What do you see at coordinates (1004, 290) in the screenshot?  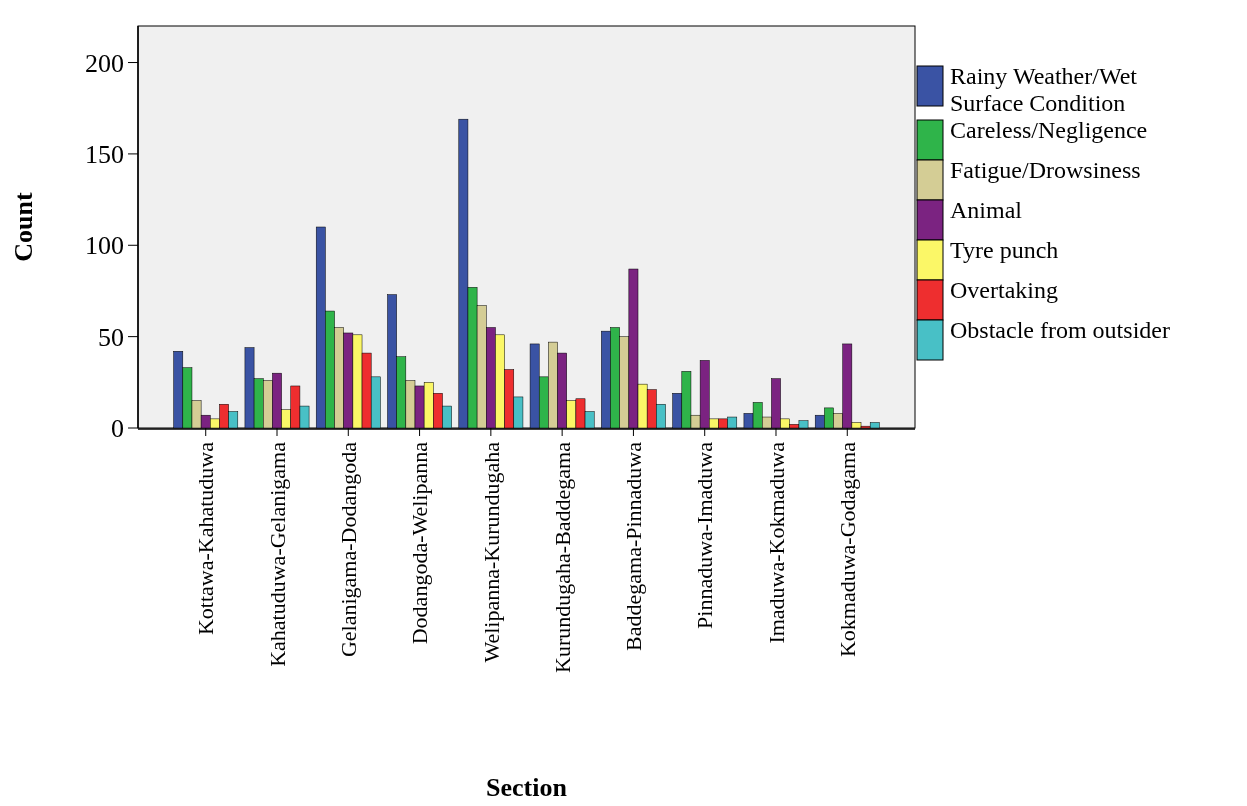 I see `legend-label: Overtaking` at bounding box center [1004, 290].